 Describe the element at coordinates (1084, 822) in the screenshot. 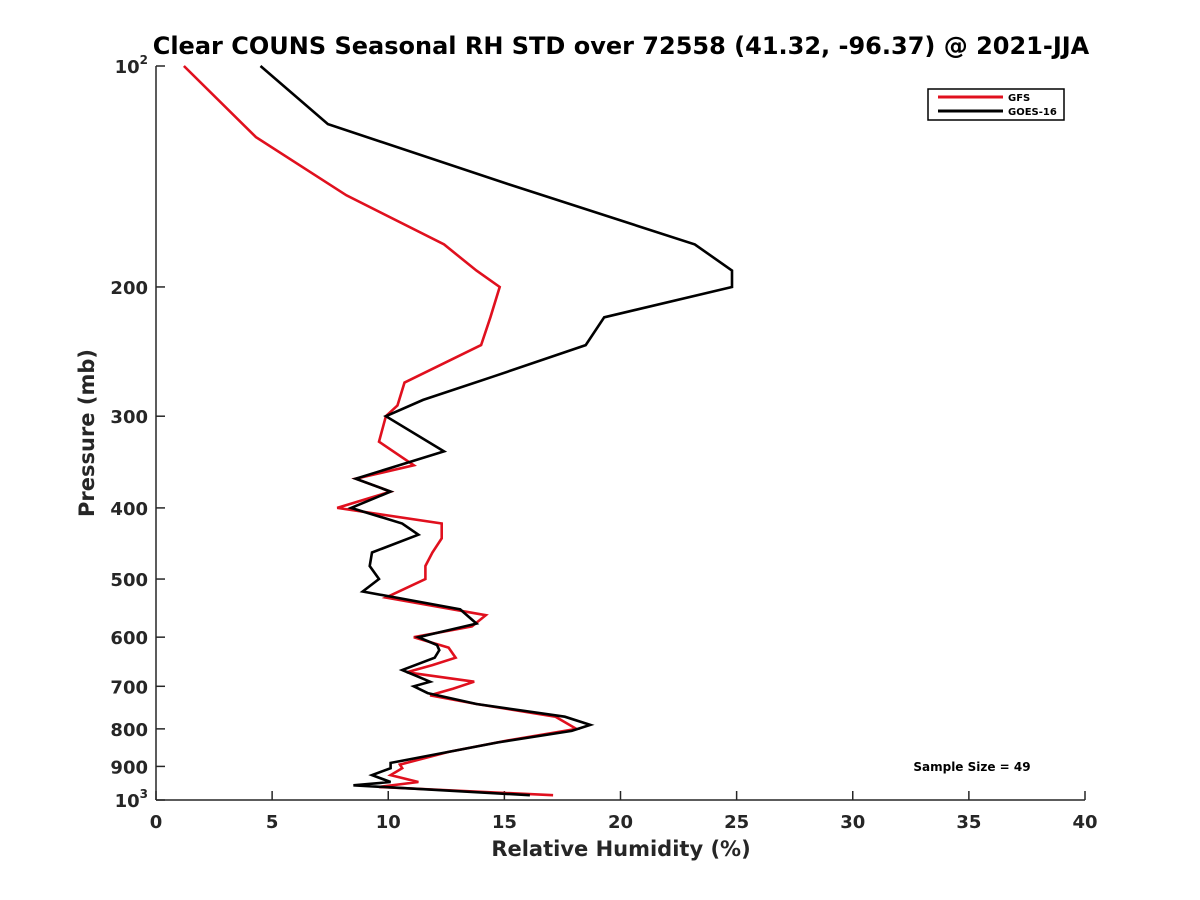

I see `x-tick-label: 40` at that location.